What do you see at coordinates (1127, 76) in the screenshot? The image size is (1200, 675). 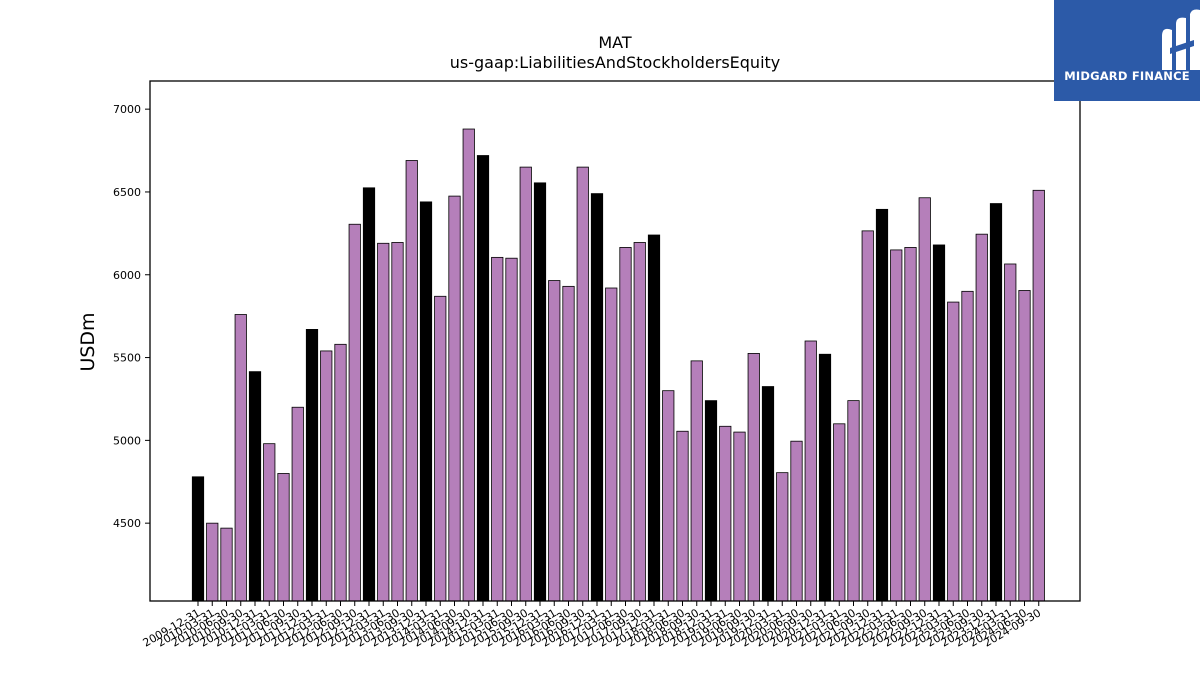 I see `logo-text: MIDGARD FINANCE` at bounding box center [1127, 76].